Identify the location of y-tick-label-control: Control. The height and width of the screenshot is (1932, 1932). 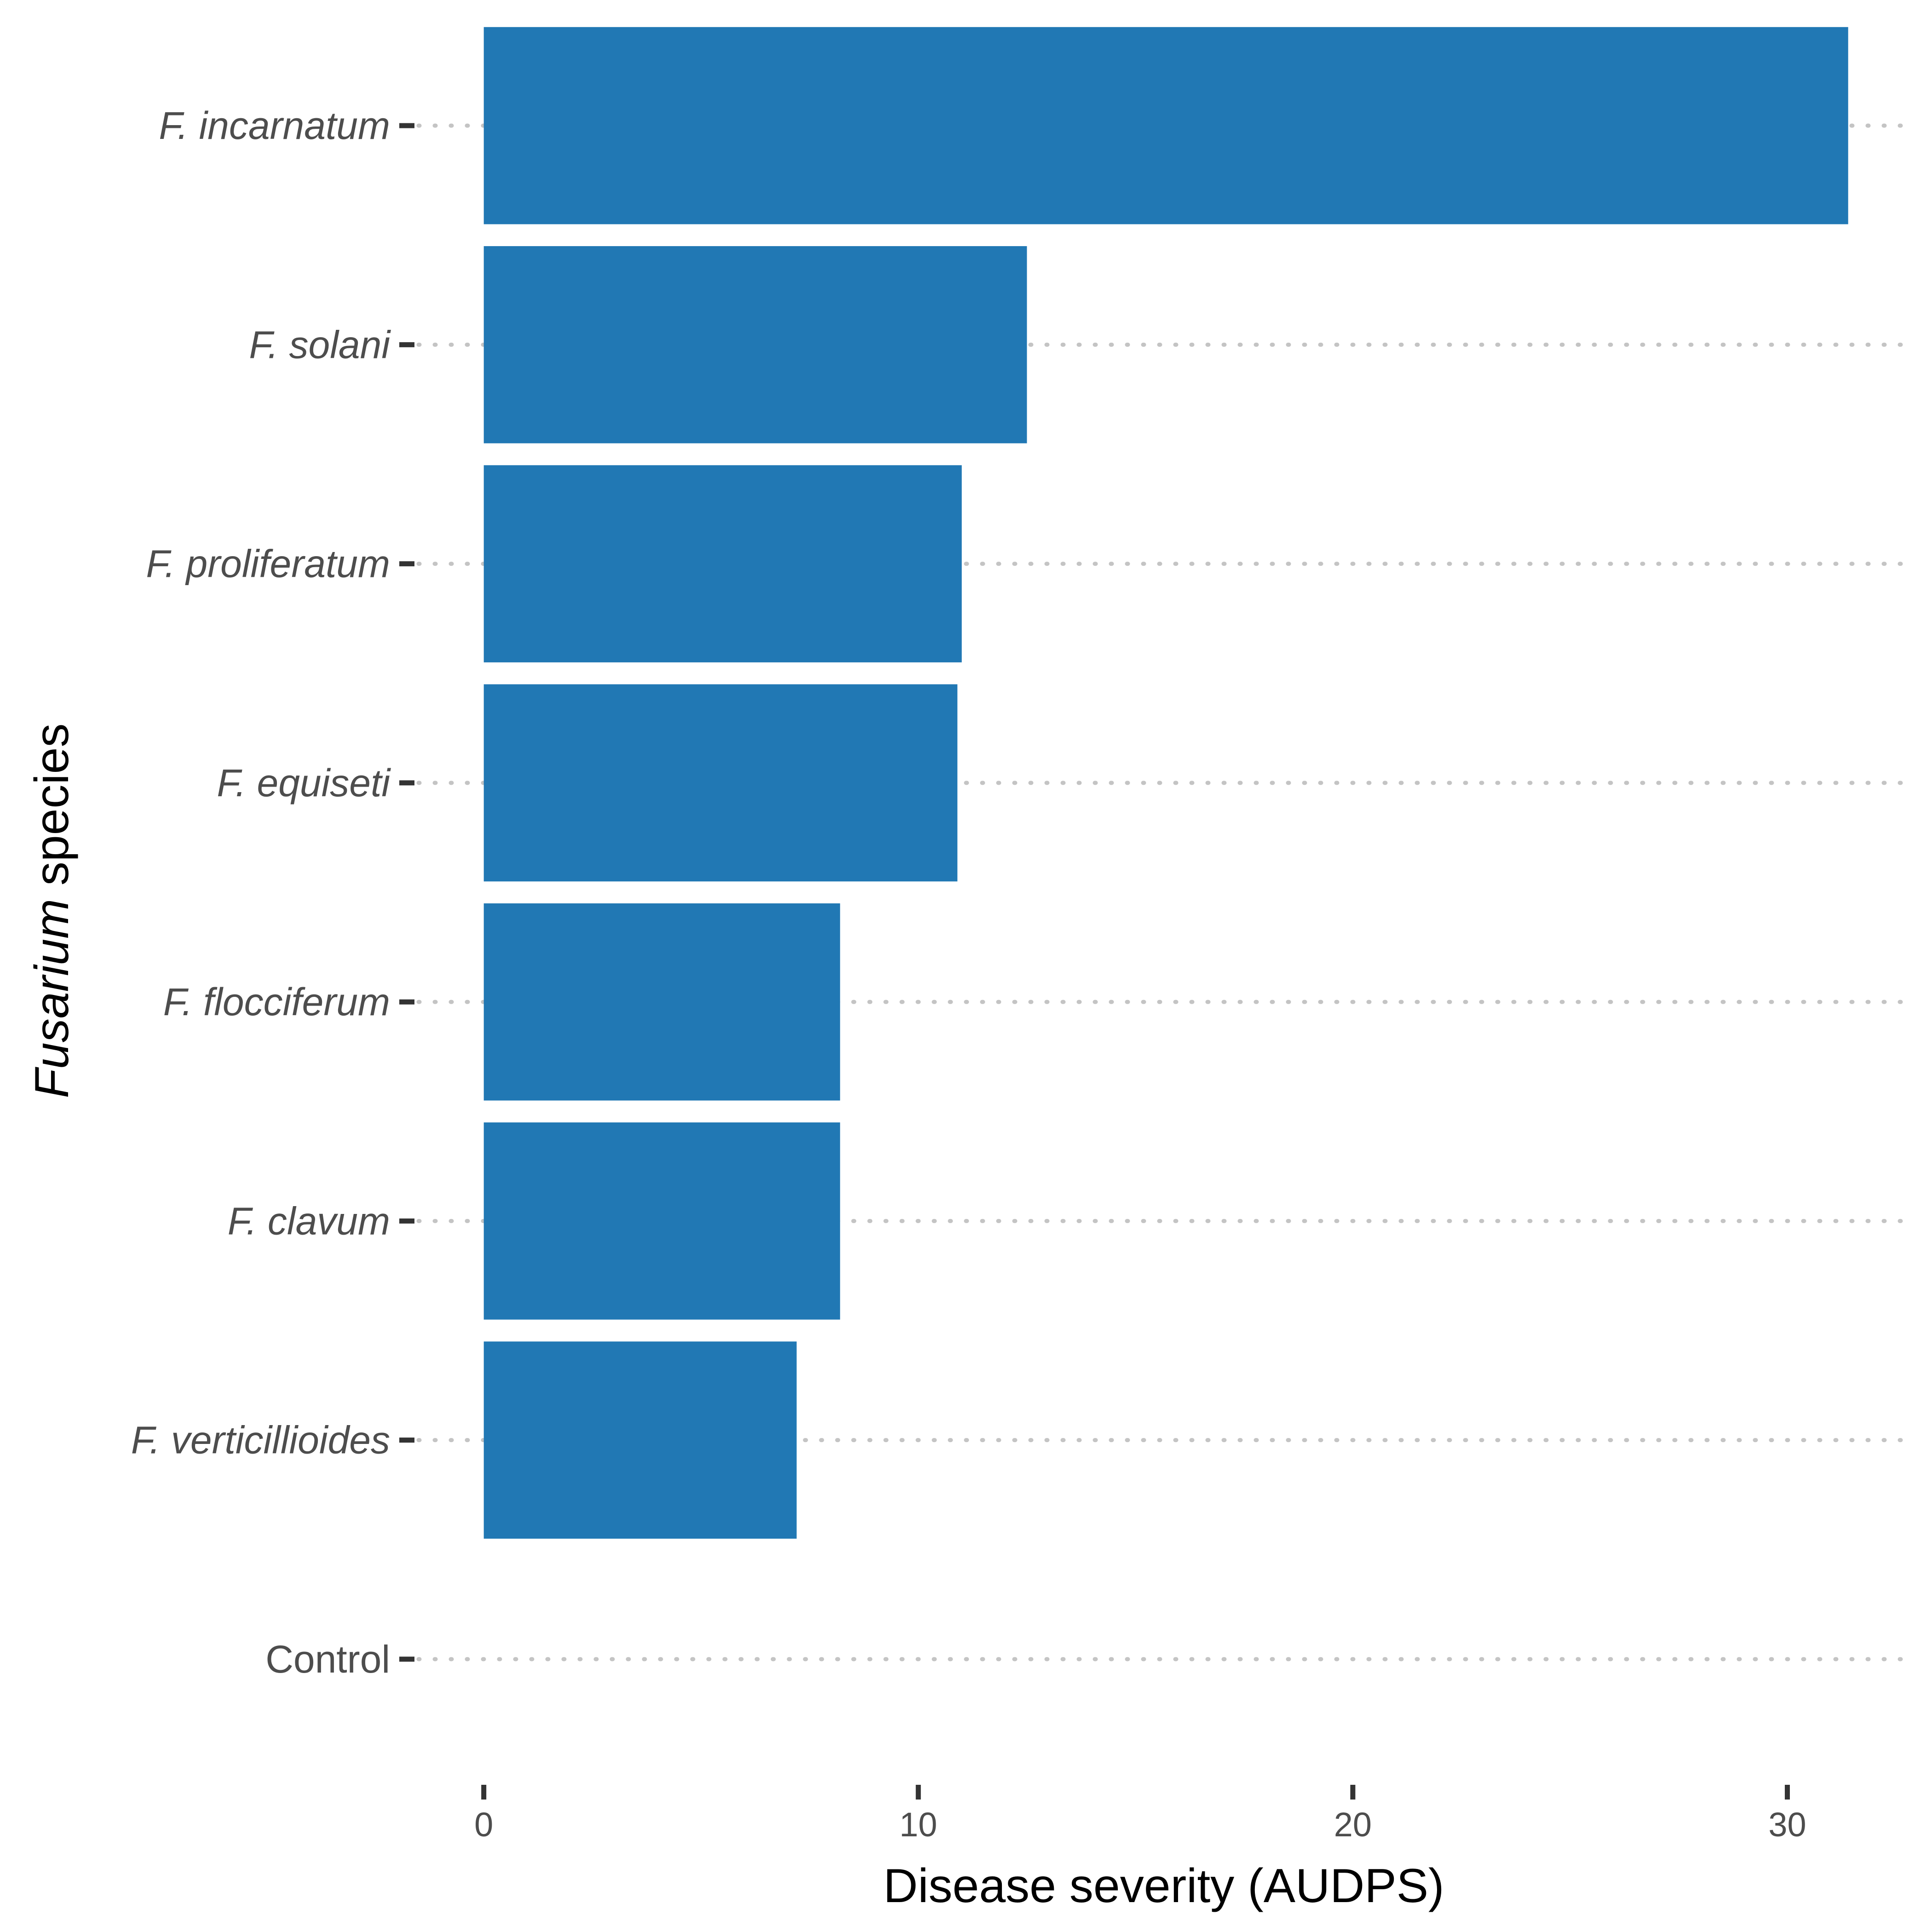
(327, 1659).